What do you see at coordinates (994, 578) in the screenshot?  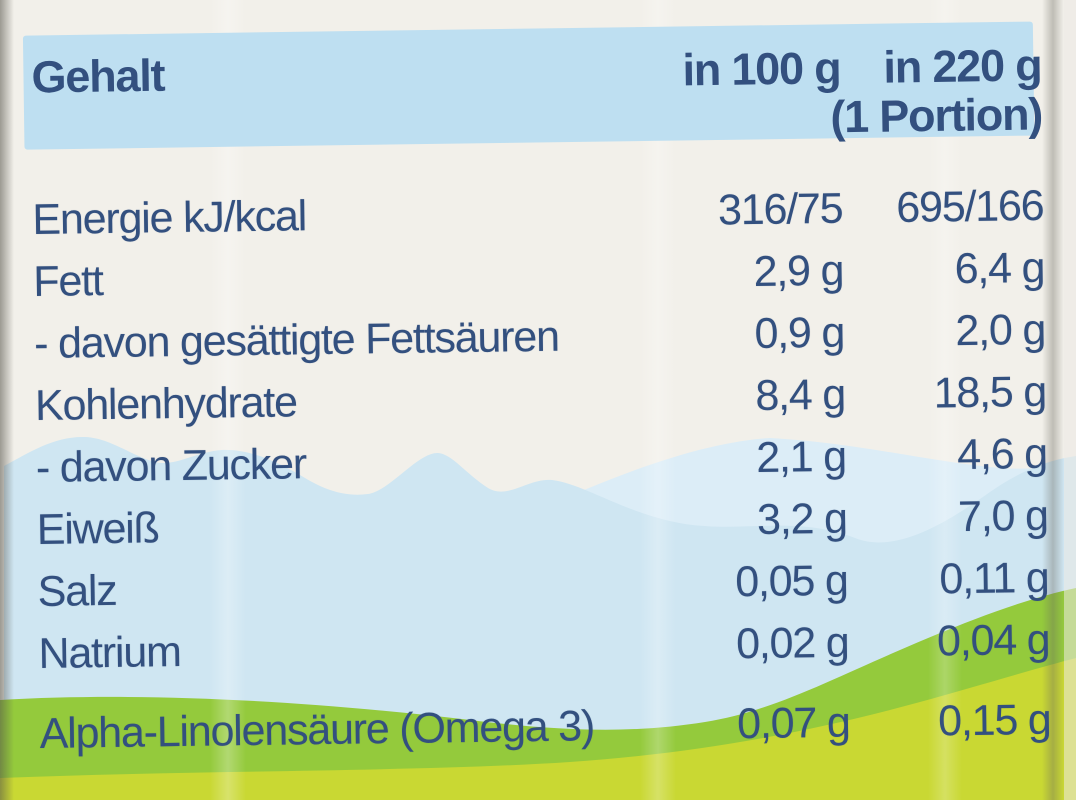 I see `value-per-portion: 0,11 g` at bounding box center [994, 578].